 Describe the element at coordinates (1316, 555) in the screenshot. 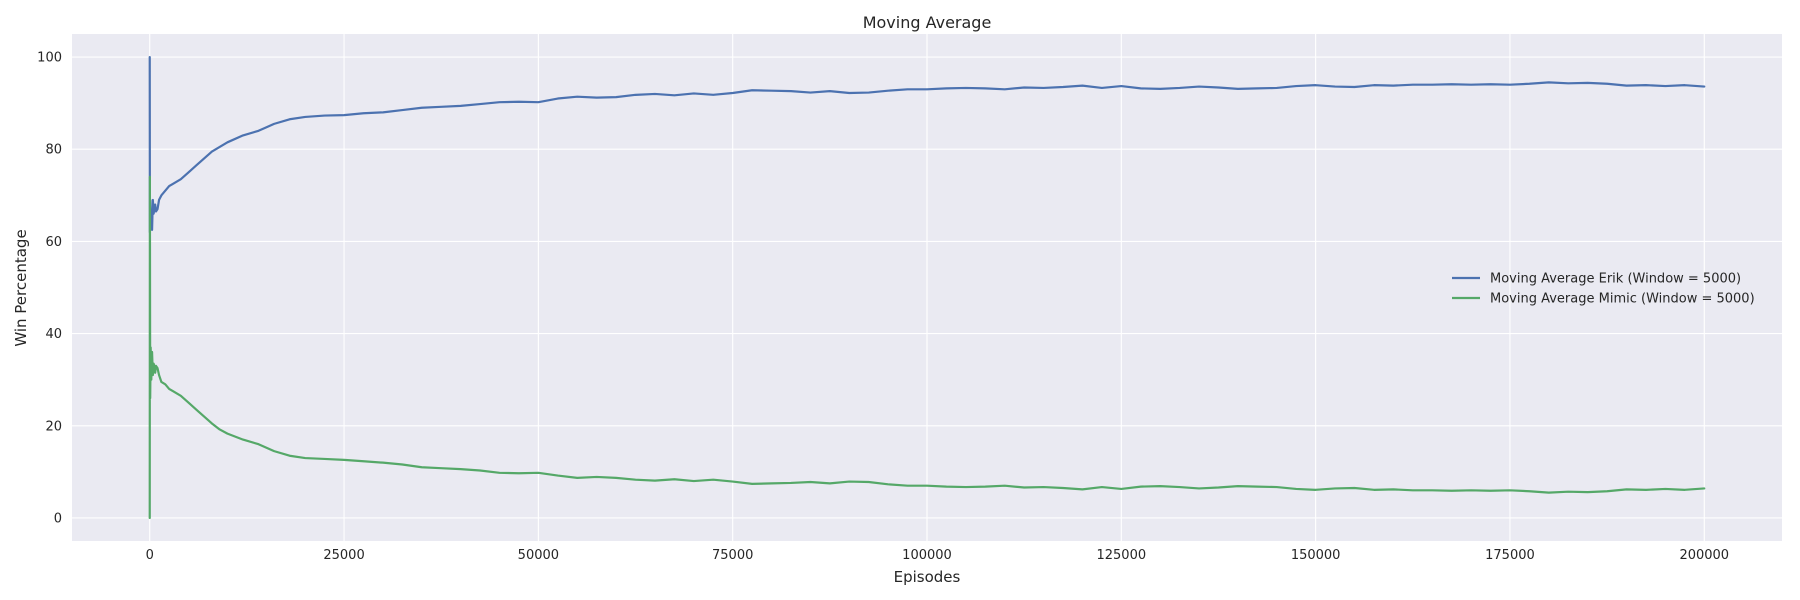

I see `x-tick-label: 150000` at that location.